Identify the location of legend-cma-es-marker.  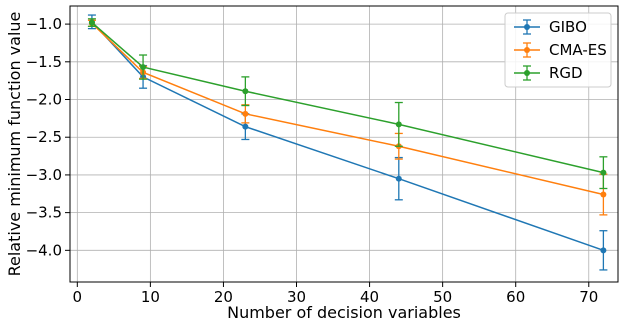
(527, 50).